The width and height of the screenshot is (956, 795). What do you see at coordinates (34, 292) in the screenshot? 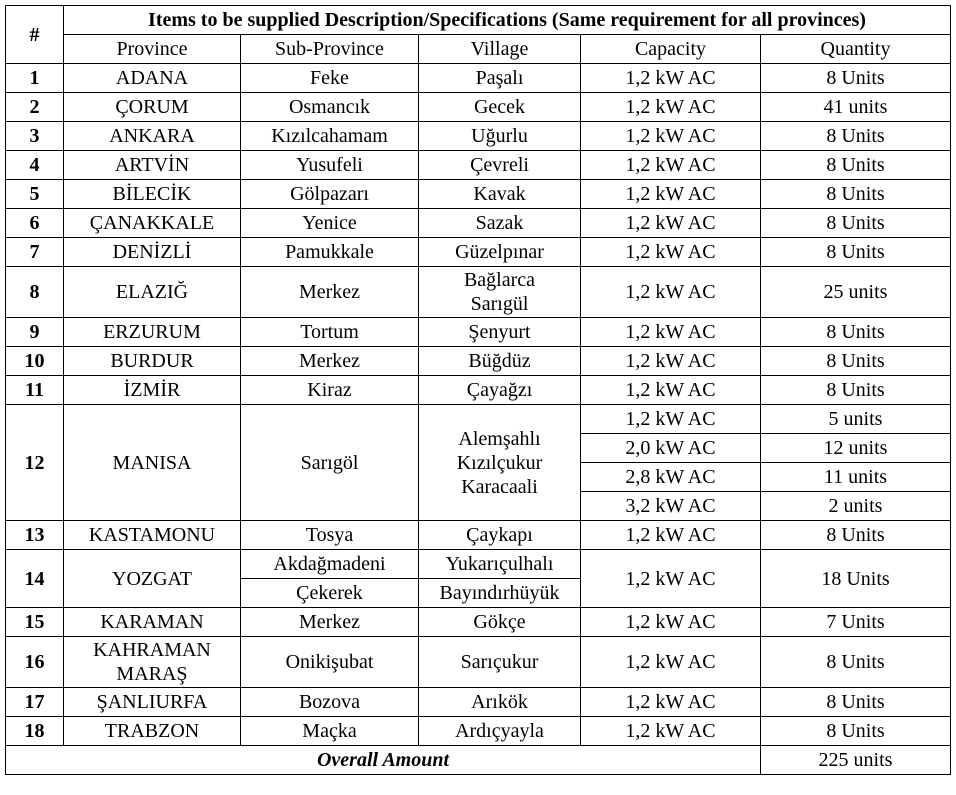
I see `row-number: 8` at bounding box center [34, 292].